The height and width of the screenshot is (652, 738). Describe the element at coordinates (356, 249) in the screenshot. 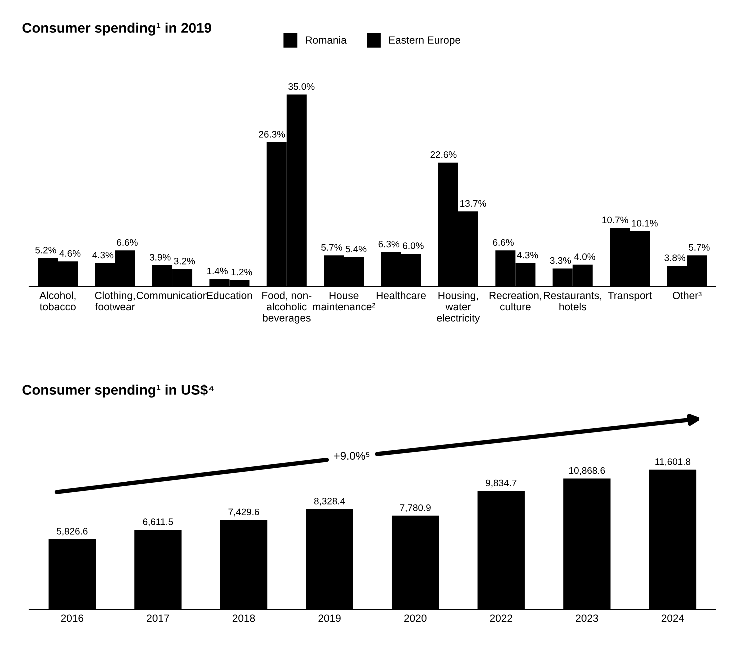

I see `data-label: 5.4%` at that location.